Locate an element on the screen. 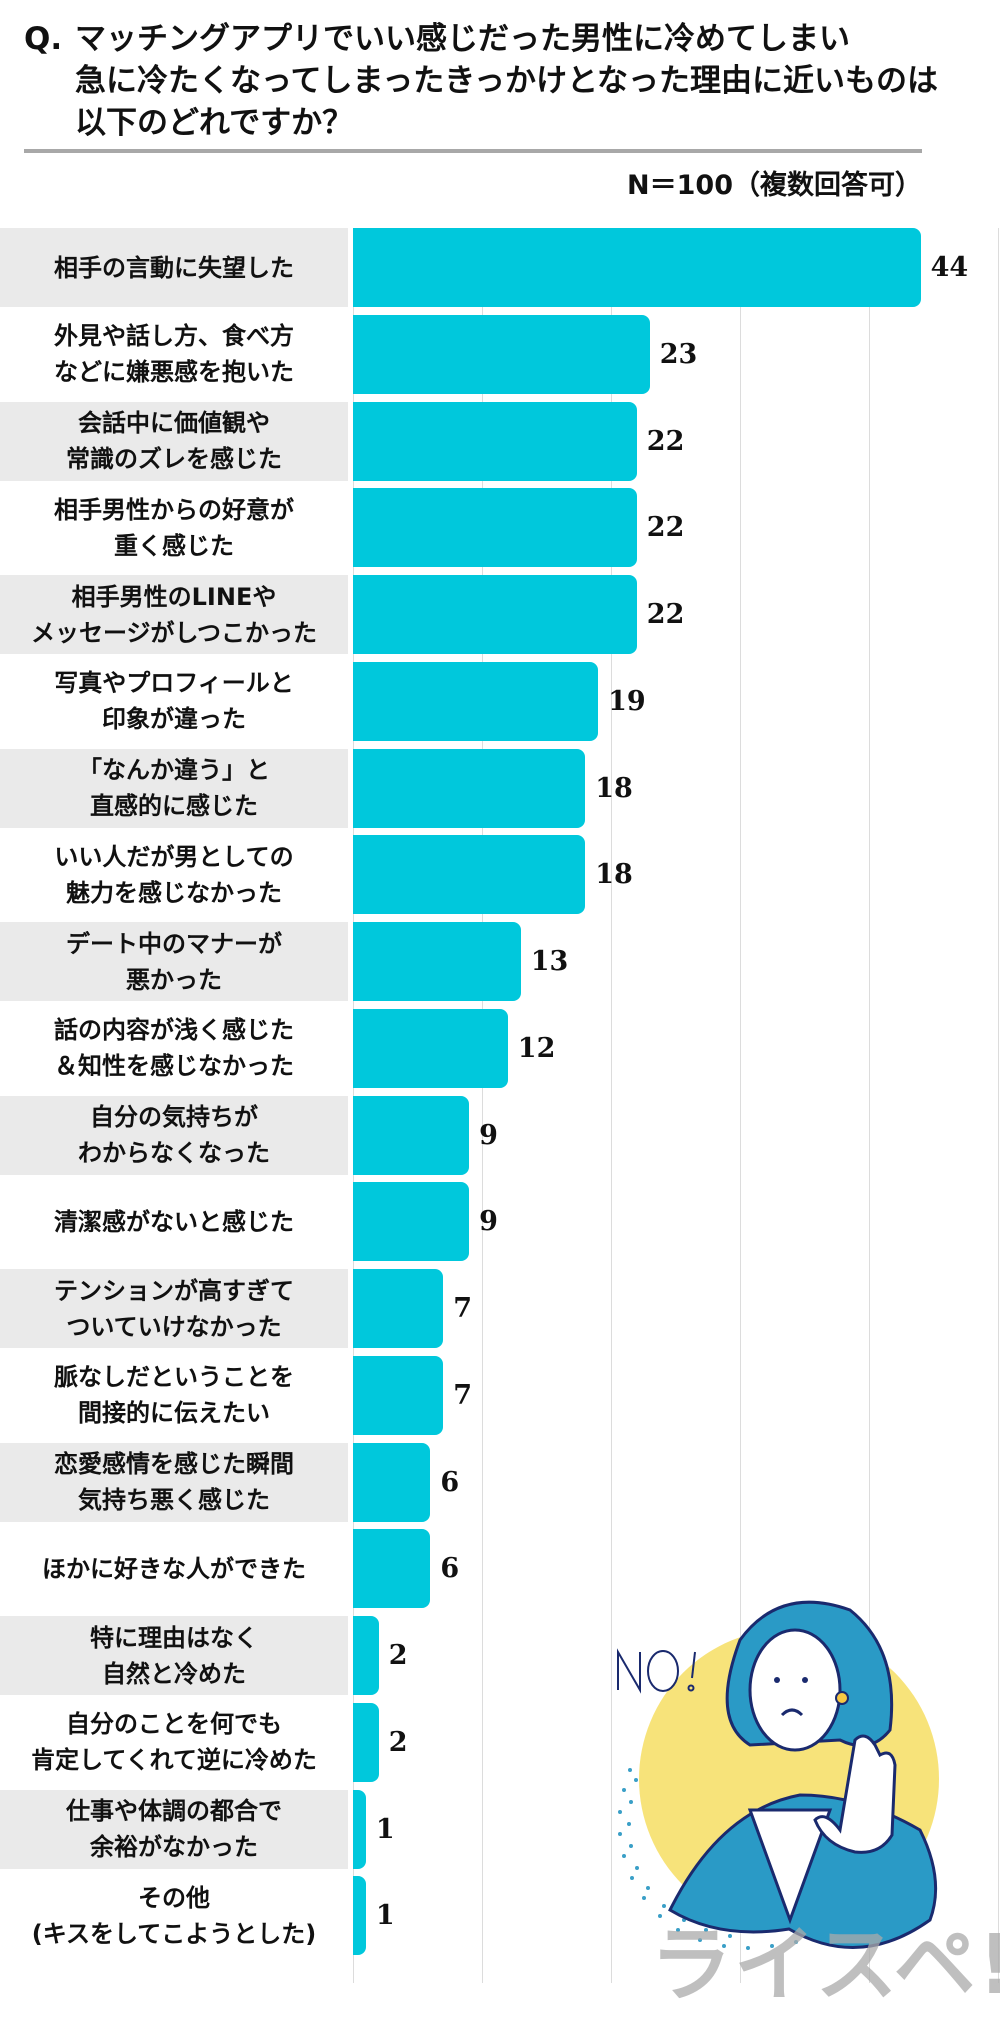  chart-row: デート中のマナーが 悪かった 13 is located at coordinates (500, 961).